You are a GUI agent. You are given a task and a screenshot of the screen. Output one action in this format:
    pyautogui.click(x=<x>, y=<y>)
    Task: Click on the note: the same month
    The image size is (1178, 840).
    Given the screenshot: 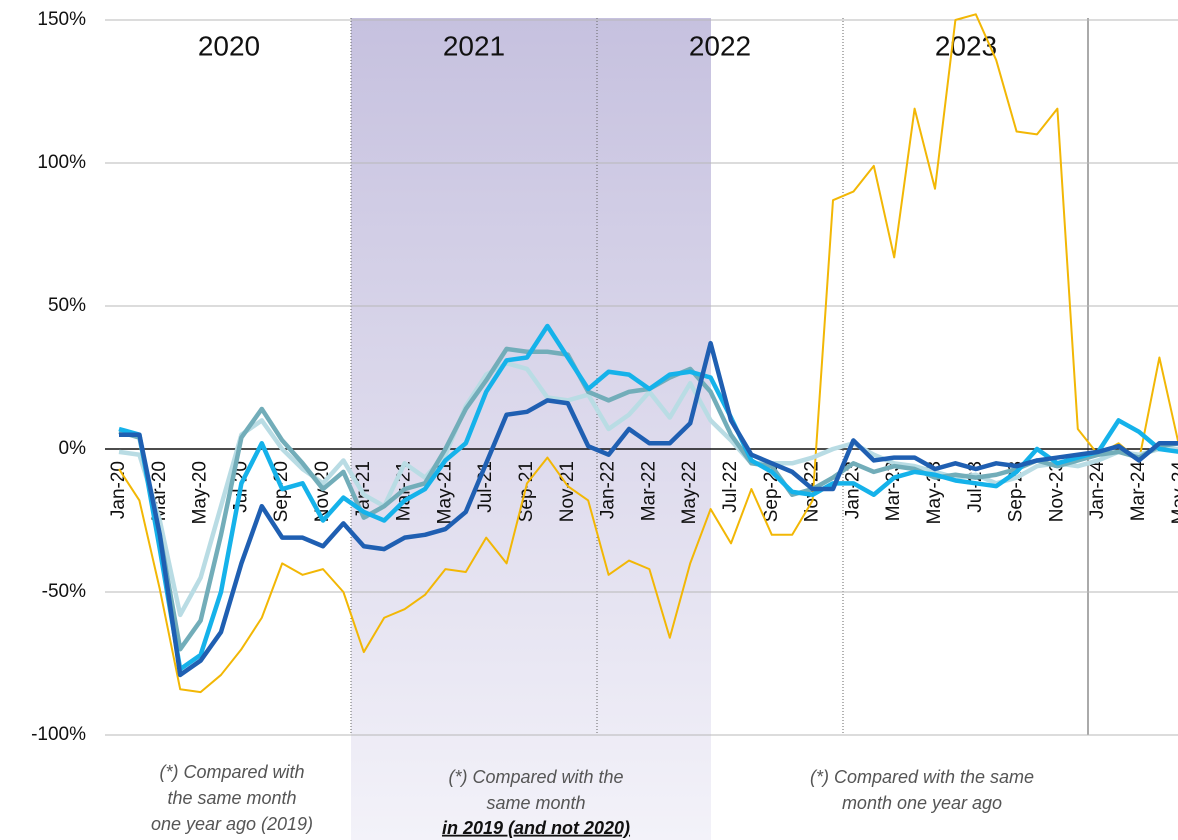 What is the action you would take?
    pyautogui.click(x=231, y=798)
    